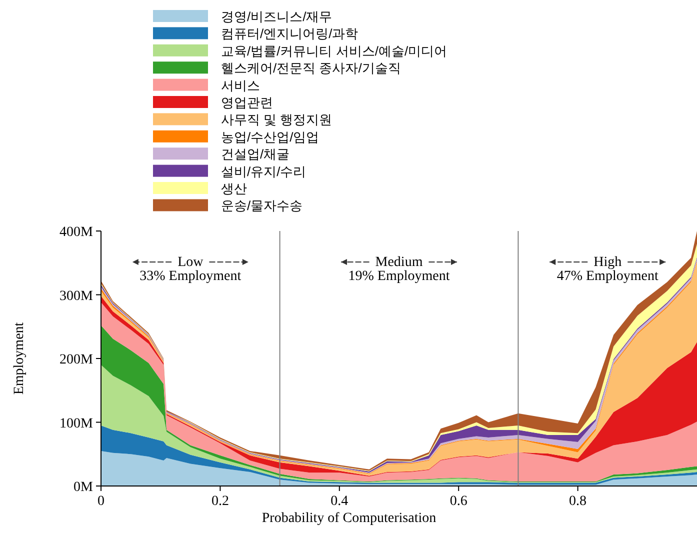  What do you see at coordinates (255, 154) in the screenshot?
I see `legend-label: 건설업/채굴` at bounding box center [255, 154].